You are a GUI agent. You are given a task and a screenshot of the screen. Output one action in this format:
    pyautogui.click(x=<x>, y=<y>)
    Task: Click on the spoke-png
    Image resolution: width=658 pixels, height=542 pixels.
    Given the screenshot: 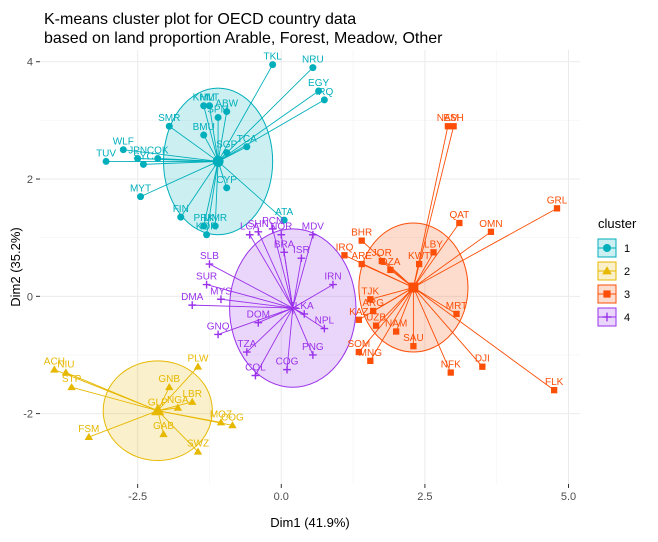 What is the action you would take?
    pyautogui.click(x=303, y=331)
    